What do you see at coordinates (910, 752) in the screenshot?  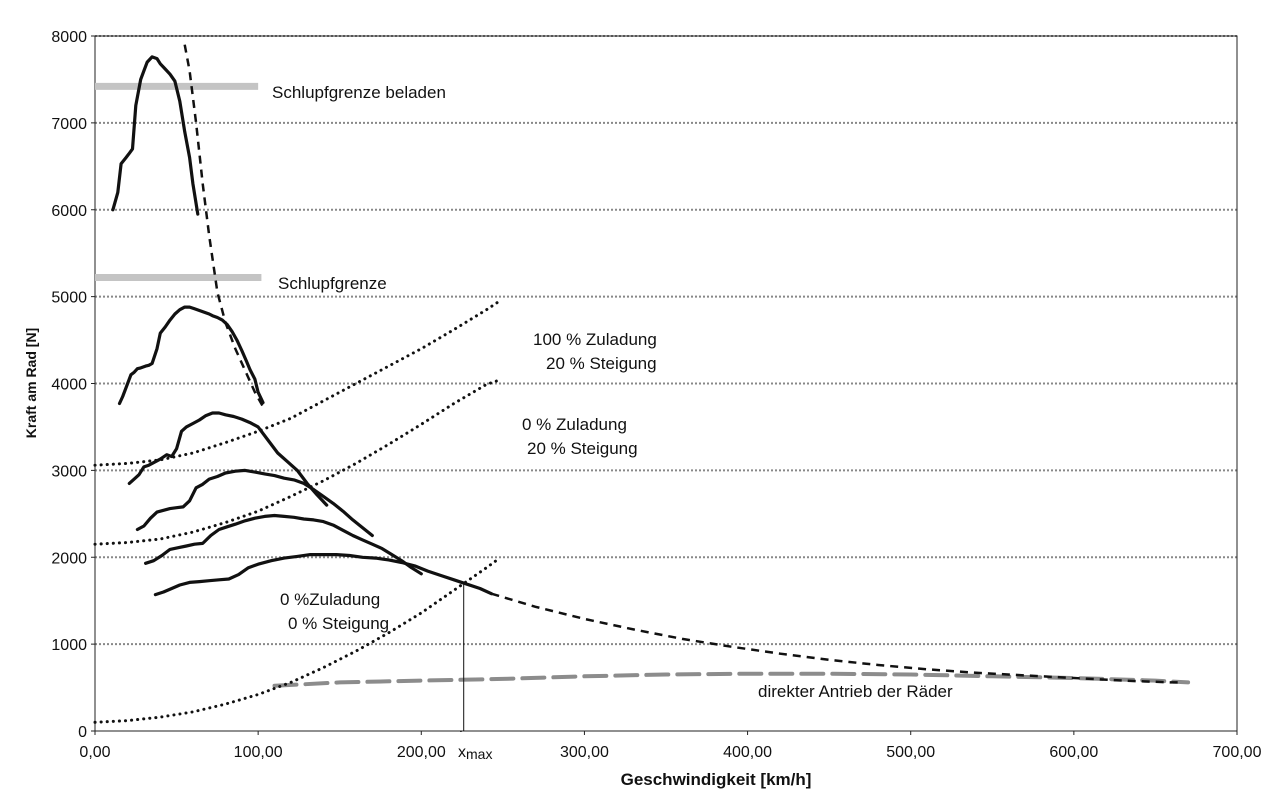 I see `x-tick-label-500: 500,00` at bounding box center [910, 752].